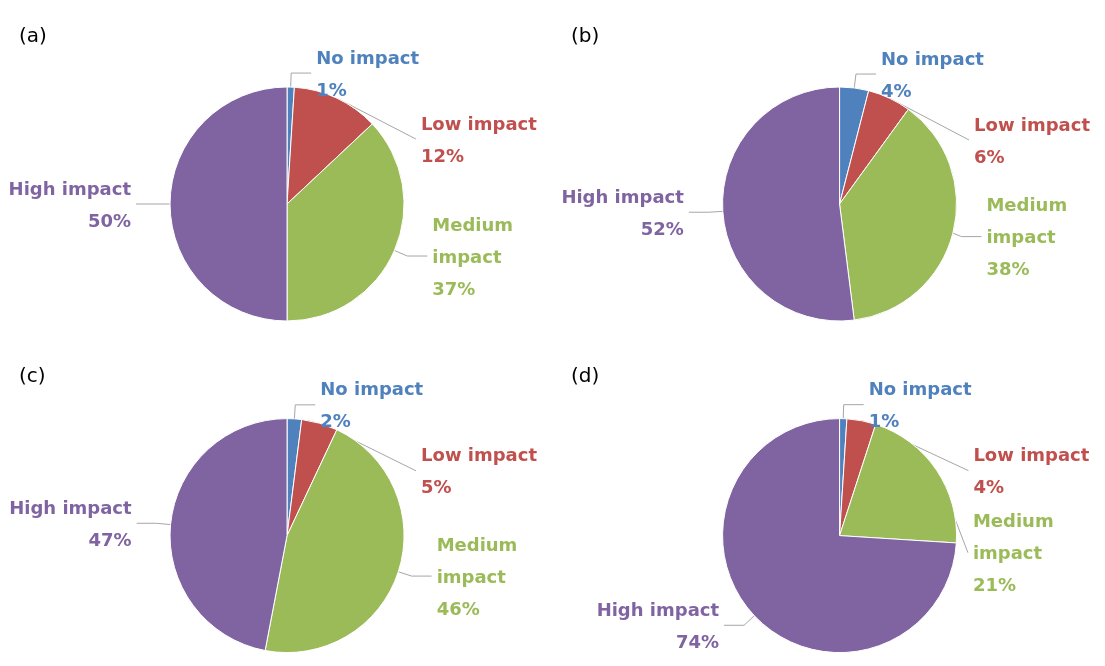 The width and height of the screenshot is (1105, 666). Describe the element at coordinates (697, 641) in the screenshot. I see `data-label: 74%` at that location.